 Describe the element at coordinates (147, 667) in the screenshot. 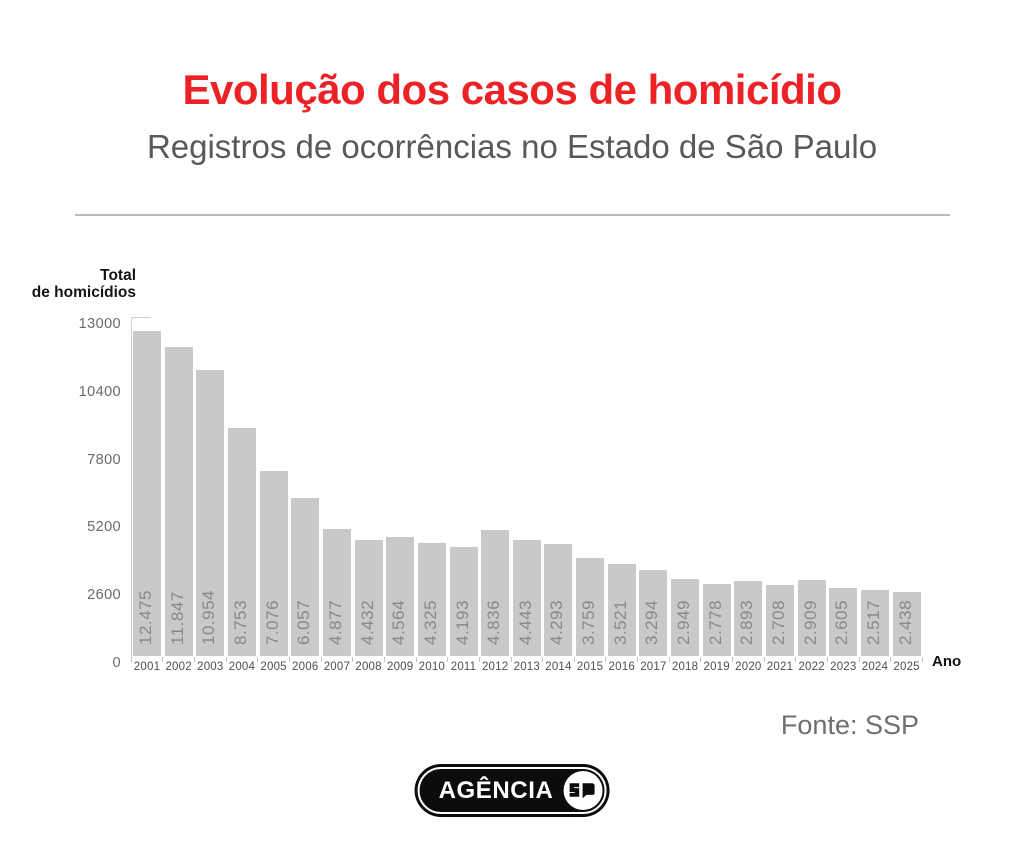

I see `x-axis-year-label: 2001` at that location.